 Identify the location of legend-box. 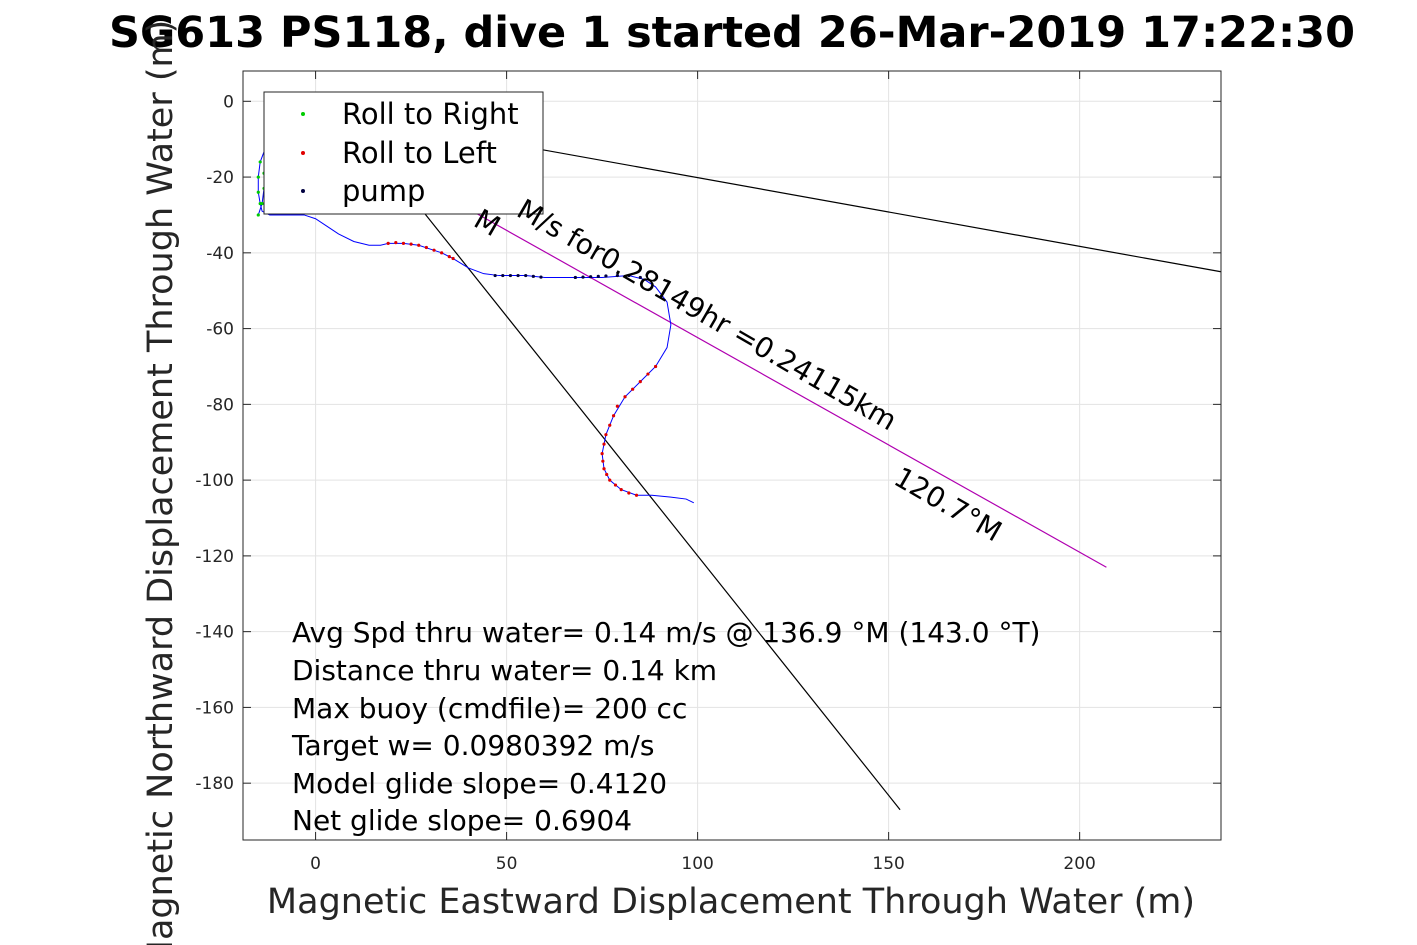
(403, 153).